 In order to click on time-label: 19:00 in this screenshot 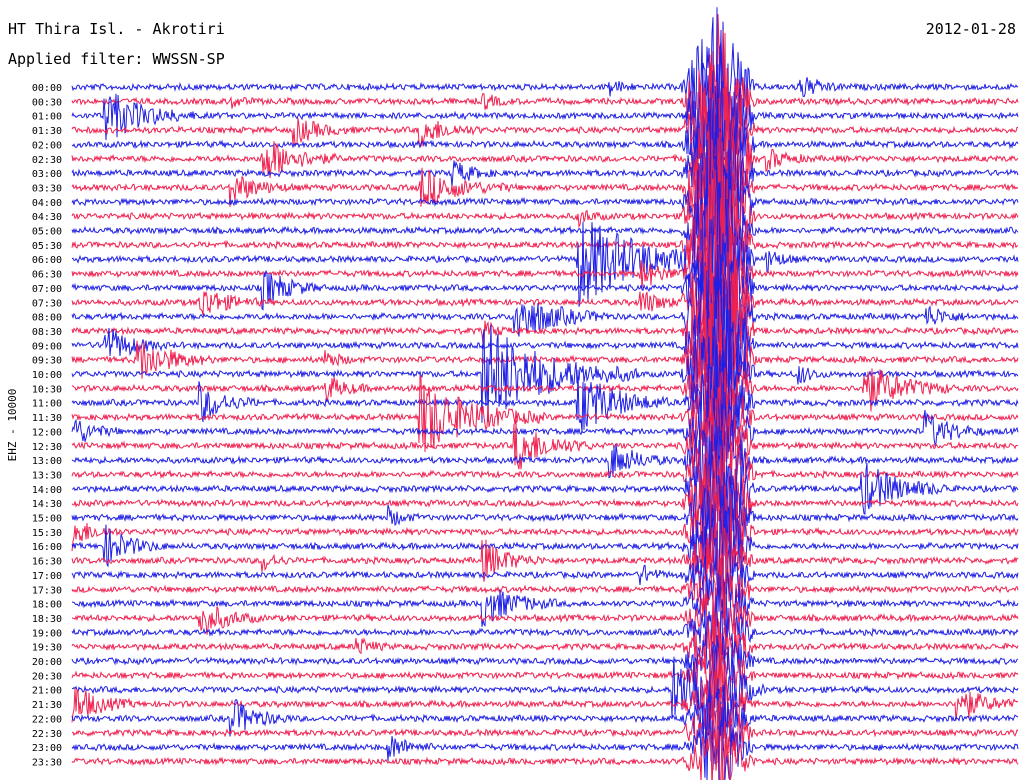, I will do `click(47, 633)`.